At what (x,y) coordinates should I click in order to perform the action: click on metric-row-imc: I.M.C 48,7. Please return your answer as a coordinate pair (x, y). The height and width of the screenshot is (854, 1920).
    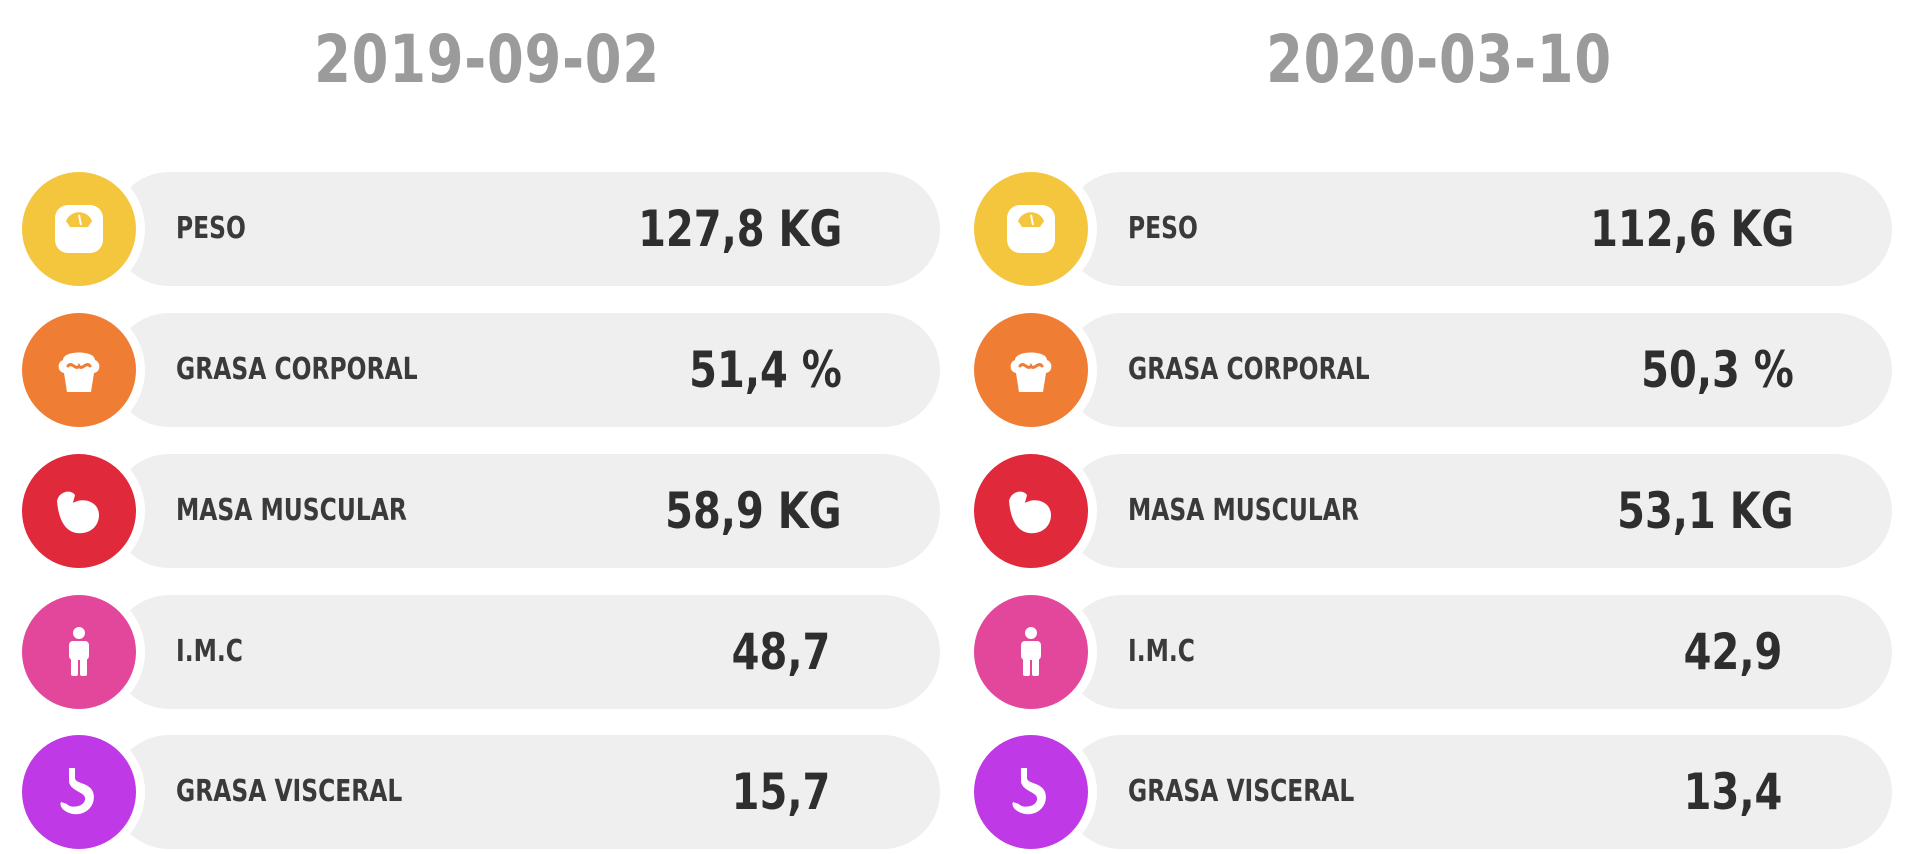
    Looking at the image, I should click on (482, 652).